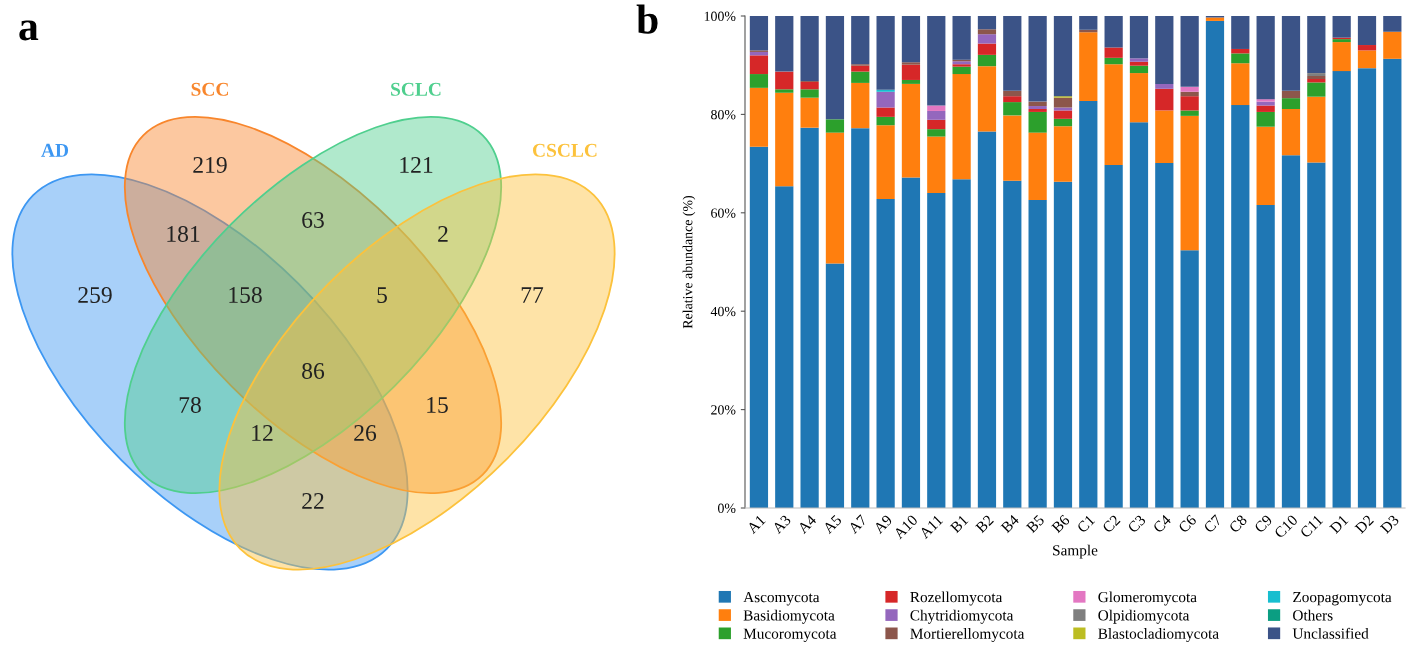  I want to click on text: 181, so click(183, 233).